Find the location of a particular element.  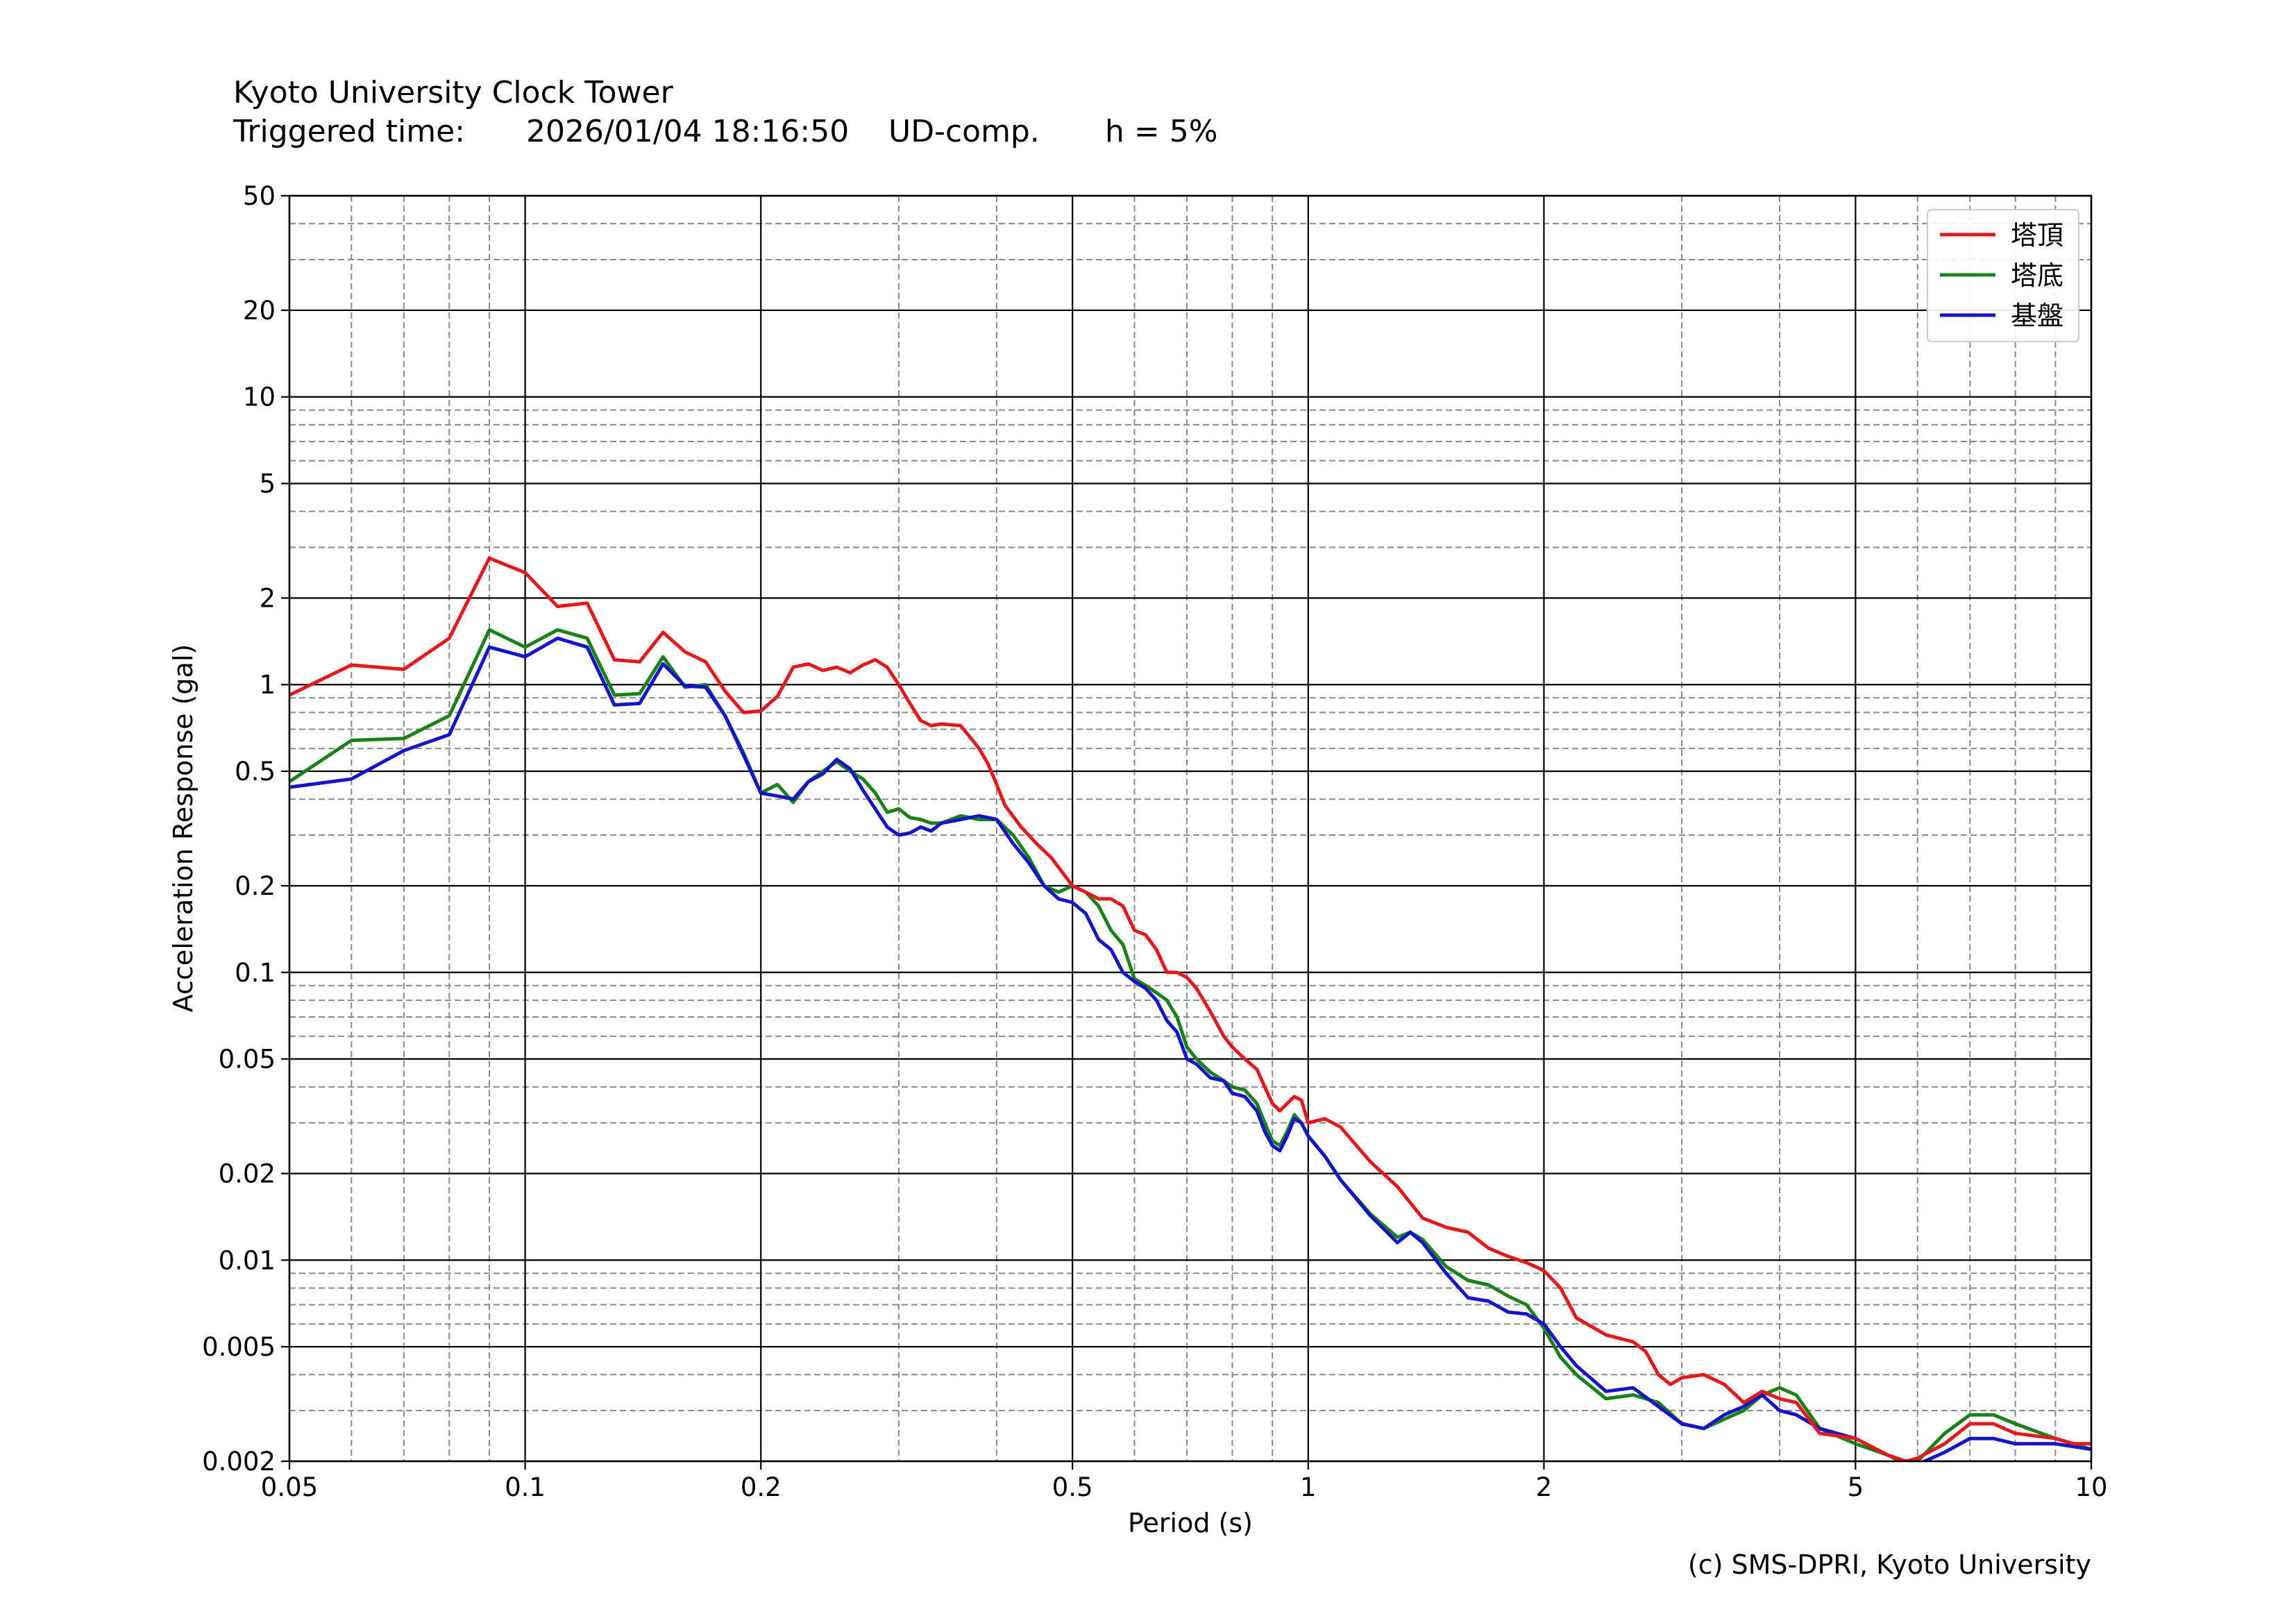

y-tick-label: 0.5 is located at coordinates (256, 772).